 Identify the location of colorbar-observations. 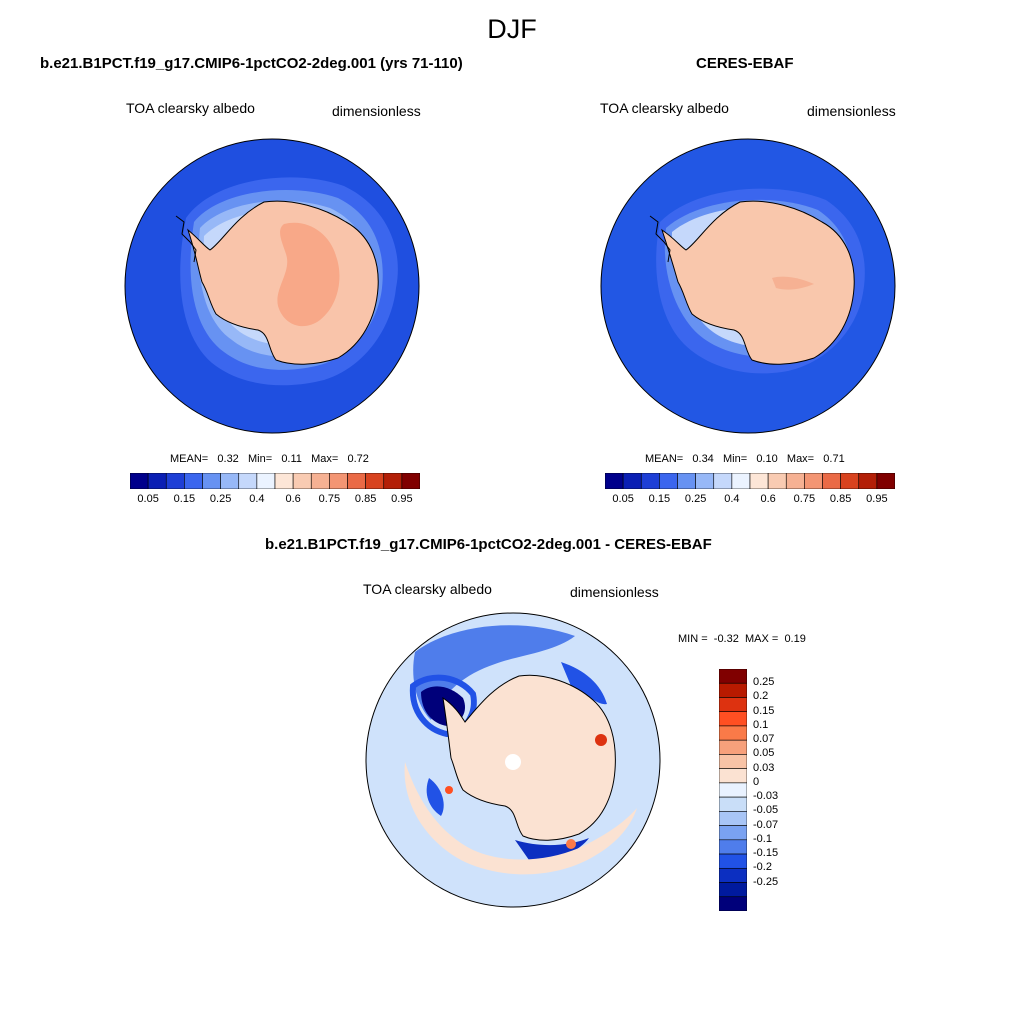
(750, 481).